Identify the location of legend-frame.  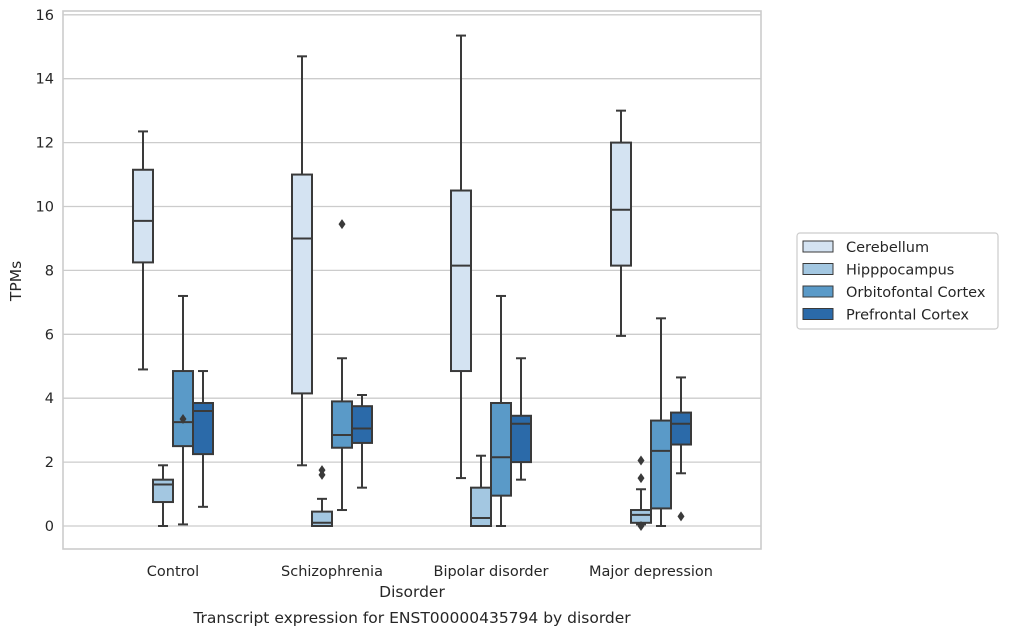
(897, 281).